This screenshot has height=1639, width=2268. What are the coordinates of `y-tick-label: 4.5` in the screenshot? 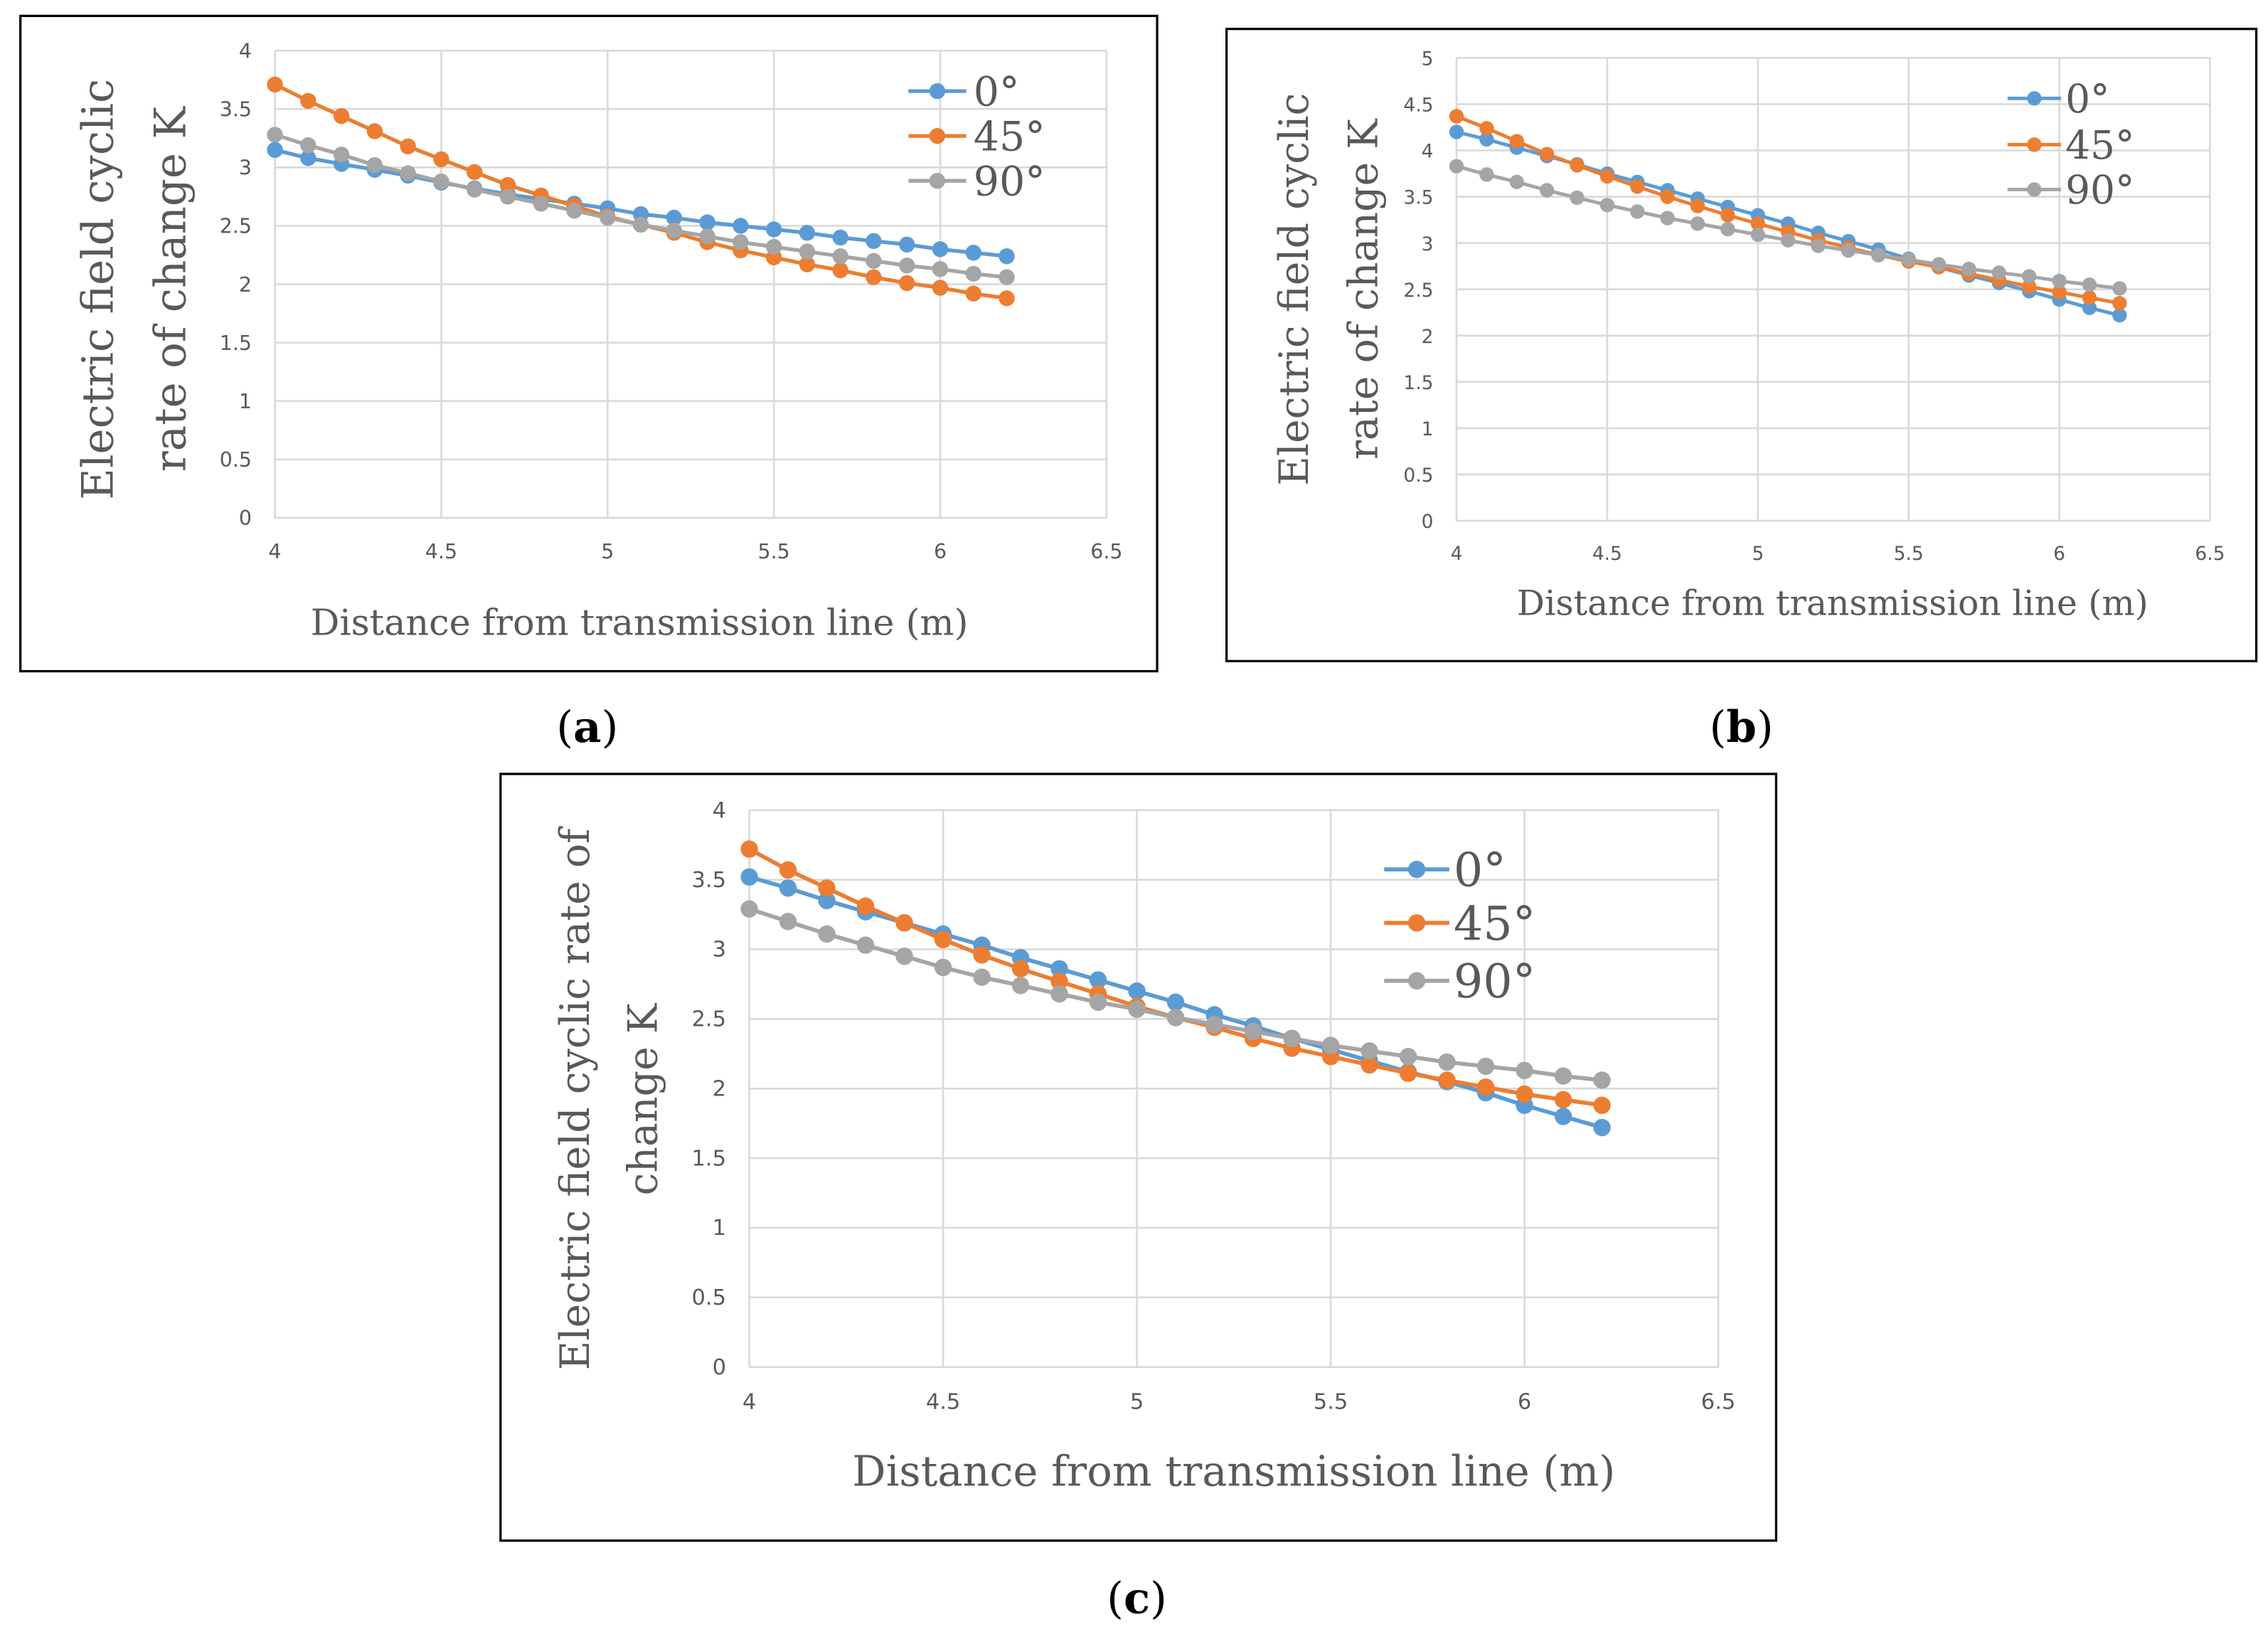 It's located at (1418, 106).